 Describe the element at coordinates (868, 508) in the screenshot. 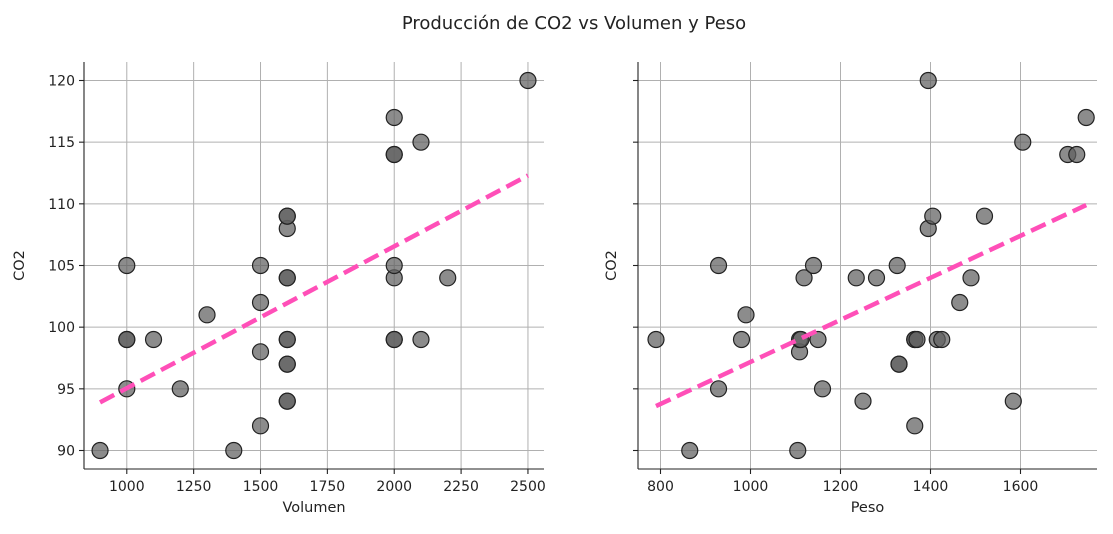

I see `x-axis-label: Peso` at that location.